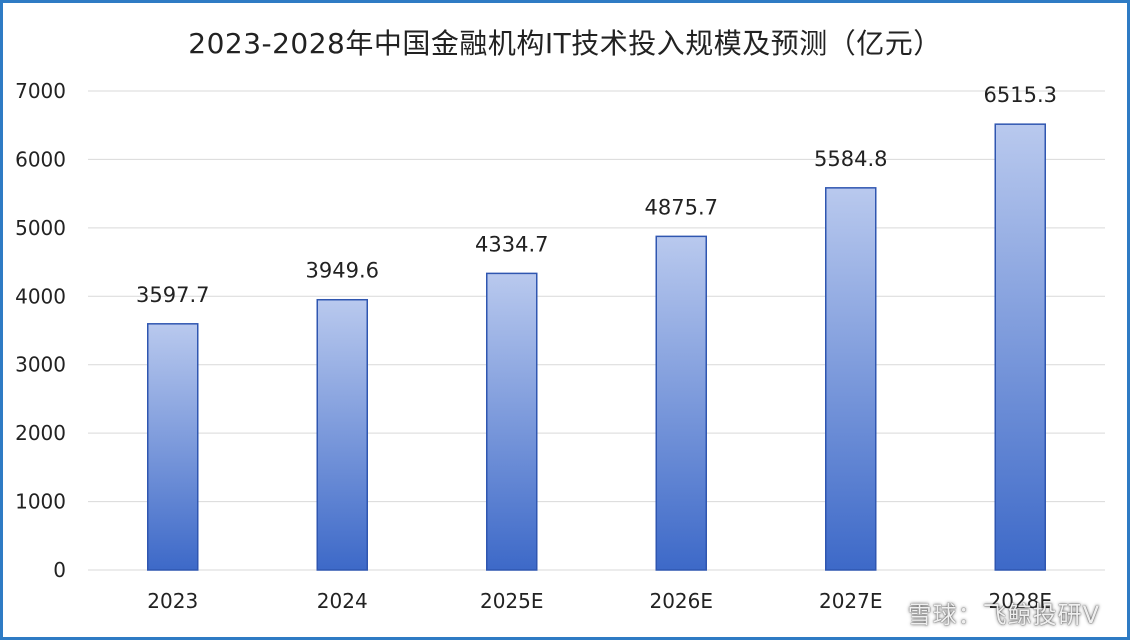 Image resolution: width=1130 pixels, height=640 pixels. What do you see at coordinates (850, 159) in the screenshot?
I see `data-label: 5584.8` at bounding box center [850, 159].